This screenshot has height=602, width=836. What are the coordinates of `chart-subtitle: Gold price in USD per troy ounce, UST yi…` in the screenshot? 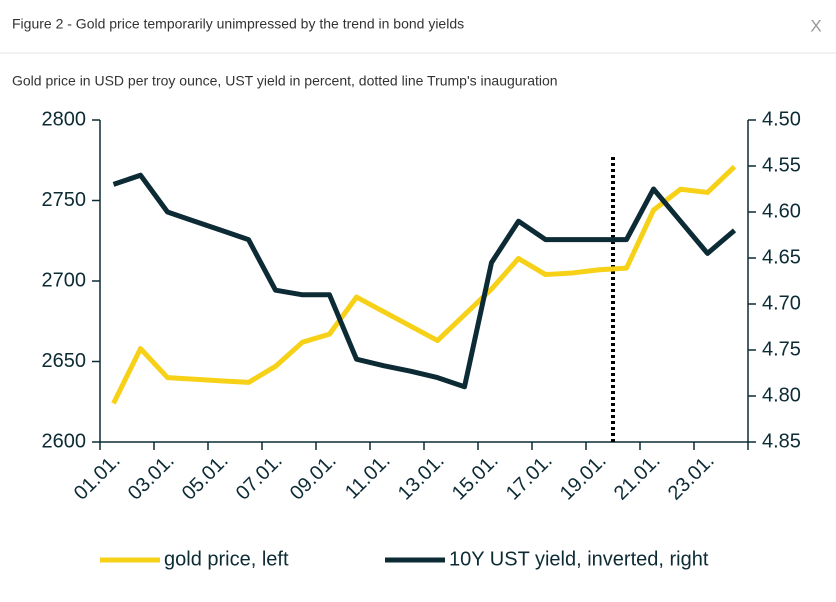 It's located at (285, 81).